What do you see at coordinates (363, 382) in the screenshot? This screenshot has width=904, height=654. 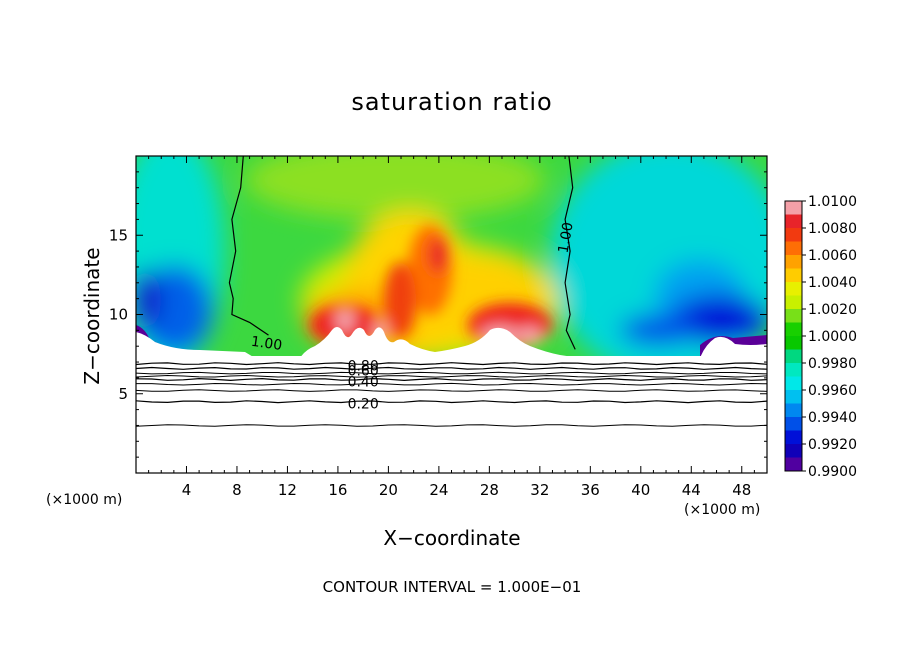 I see `contour-label: 0.40` at bounding box center [363, 382].